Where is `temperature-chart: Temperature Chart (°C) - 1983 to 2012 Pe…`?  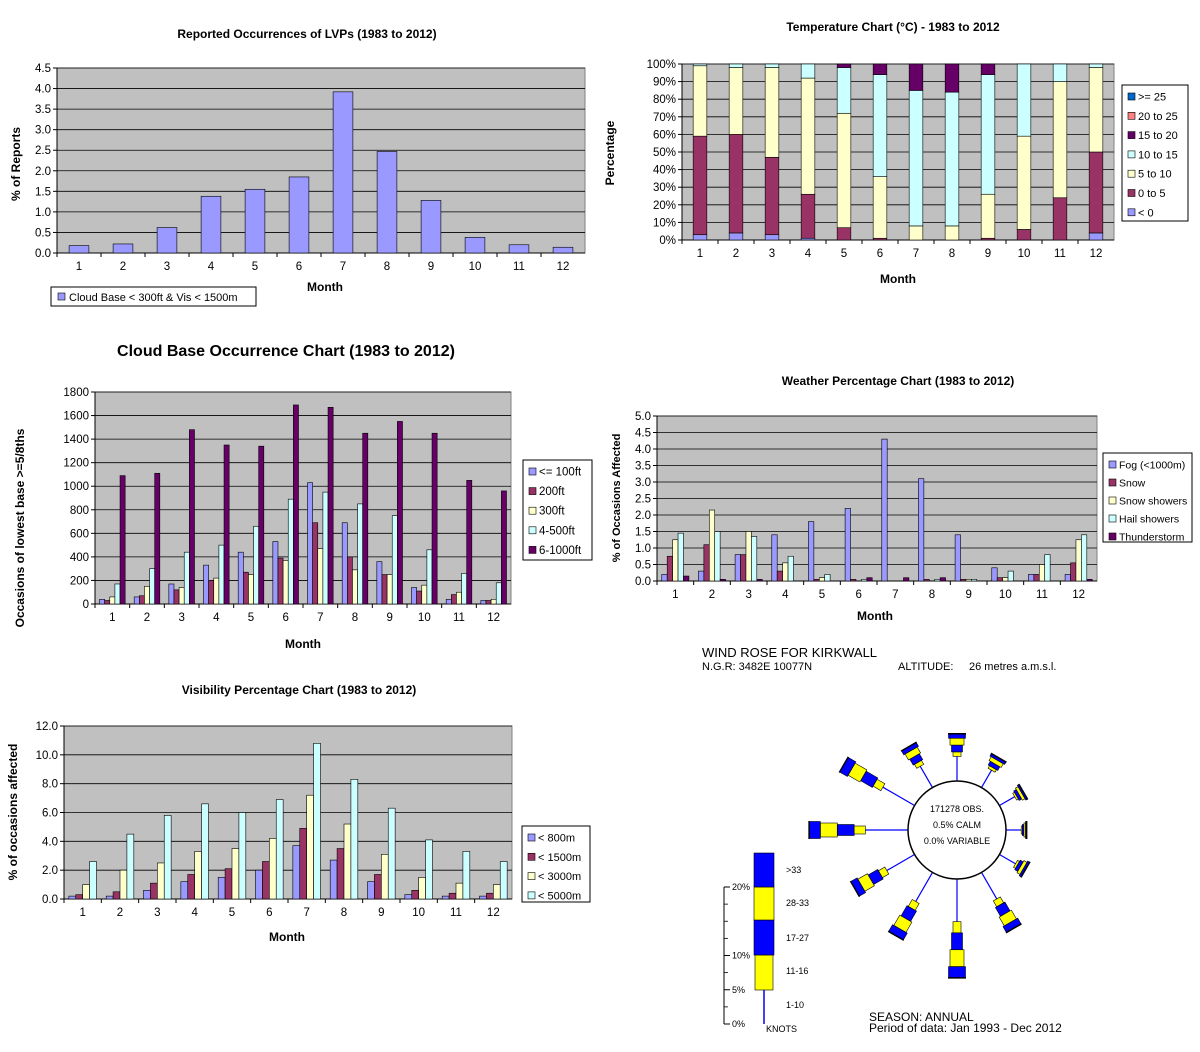 temperature-chart: Temperature Chart (°C) - 1983 to 2012 Pe… is located at coordinates (896, 153).